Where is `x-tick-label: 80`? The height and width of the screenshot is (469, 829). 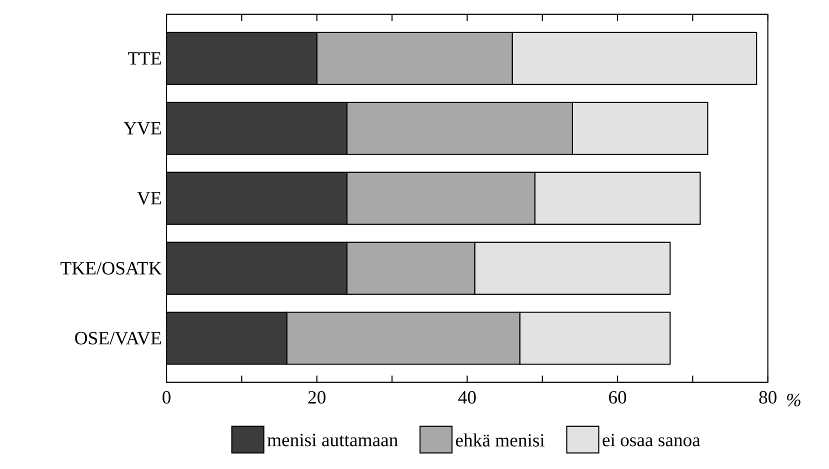 x-tick-label: 80 is located at coordinates (767, 397).